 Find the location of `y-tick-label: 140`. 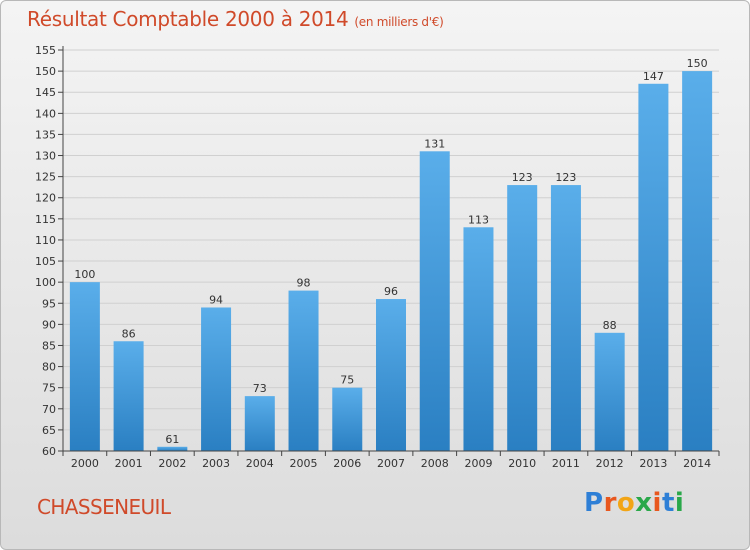

y-tick-label: 140 is located at coordinates (45, 113).